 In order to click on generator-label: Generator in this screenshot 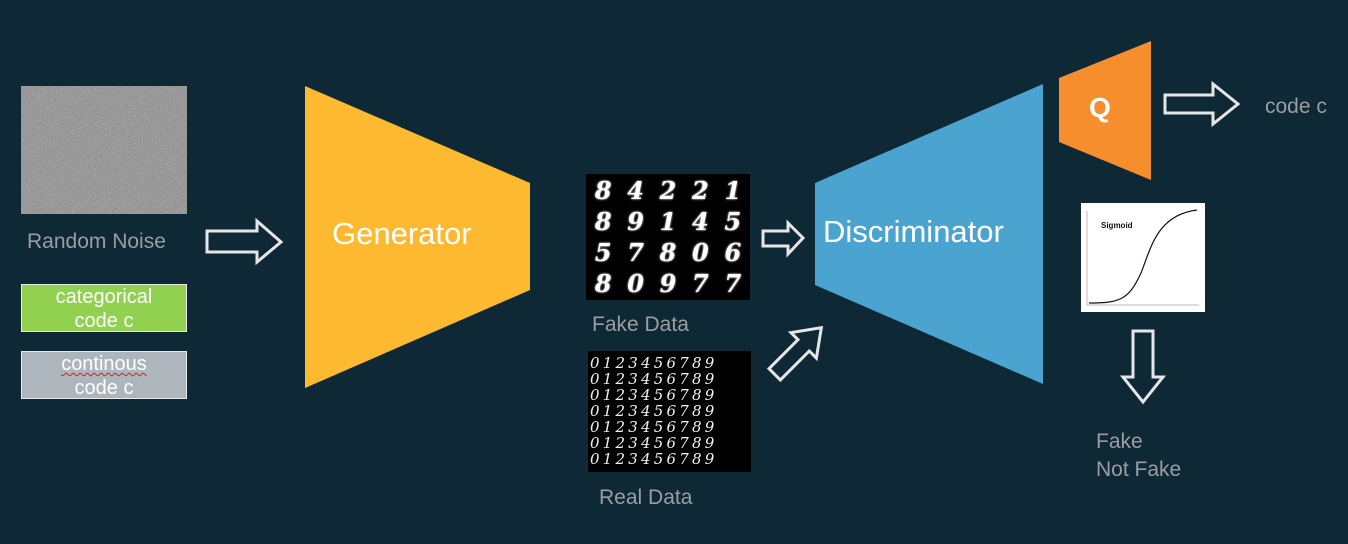, I will do `click(402, 233)`.